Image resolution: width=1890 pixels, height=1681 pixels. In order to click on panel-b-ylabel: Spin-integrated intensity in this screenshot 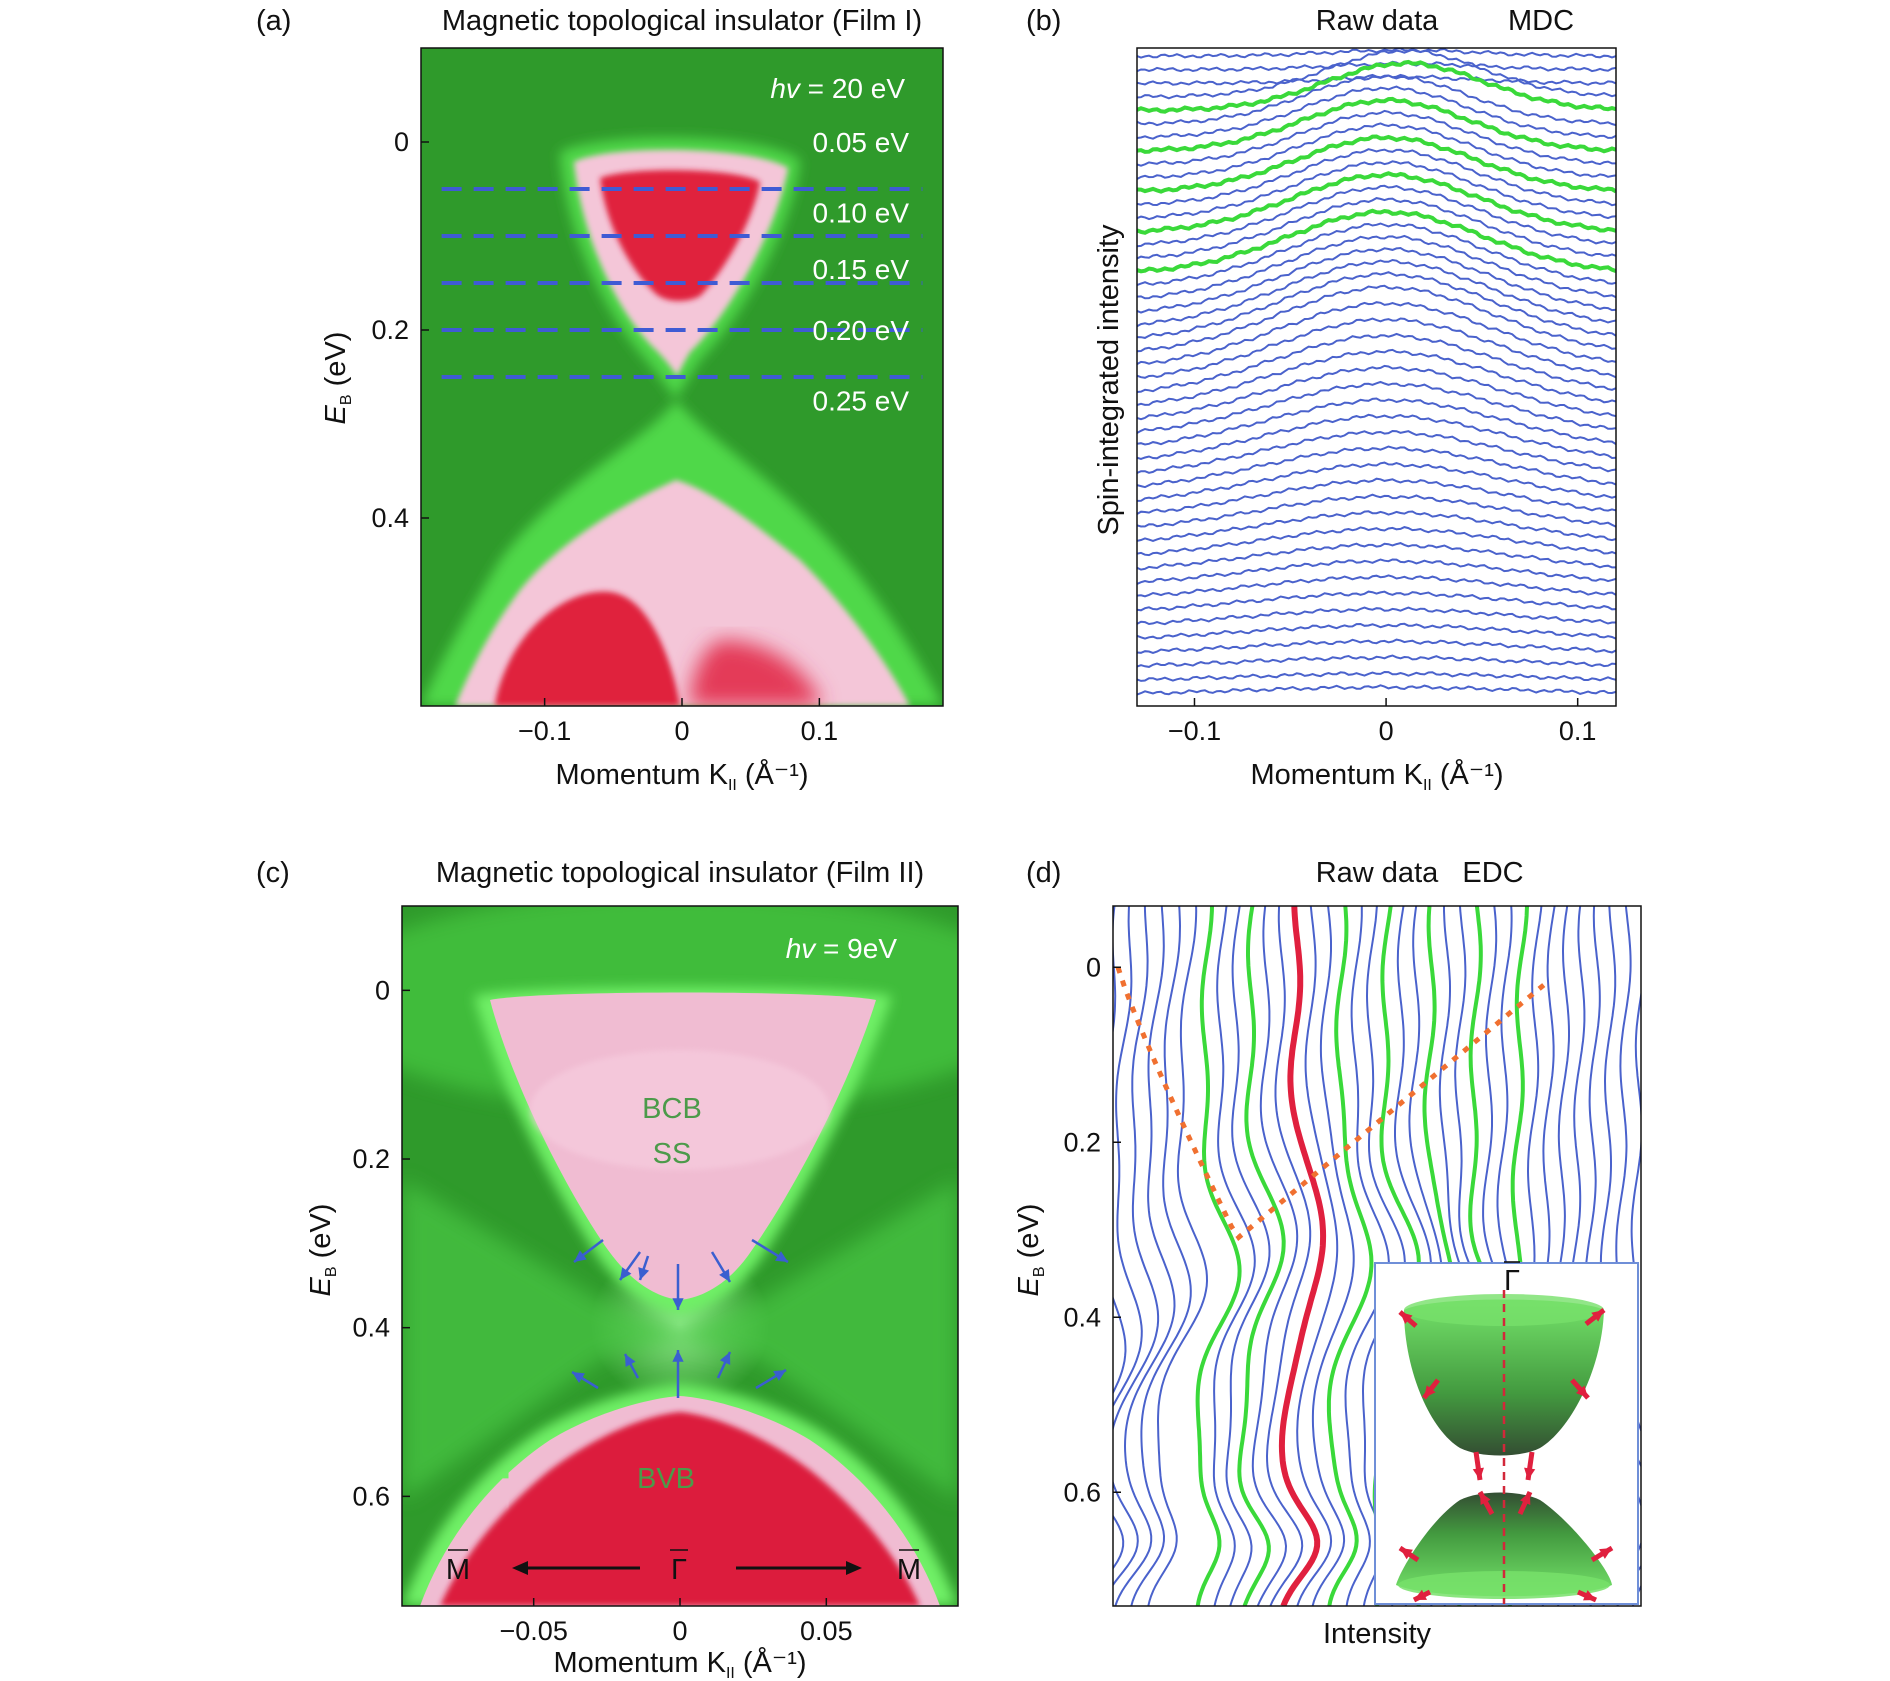, I will do `click(1109, 380)`.